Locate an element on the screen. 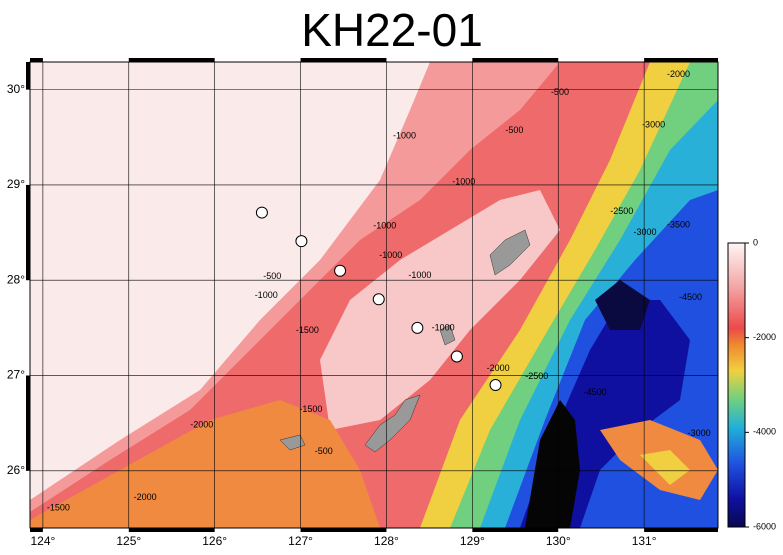  y-tick-label: 27° is located at coordinates (16, 375).